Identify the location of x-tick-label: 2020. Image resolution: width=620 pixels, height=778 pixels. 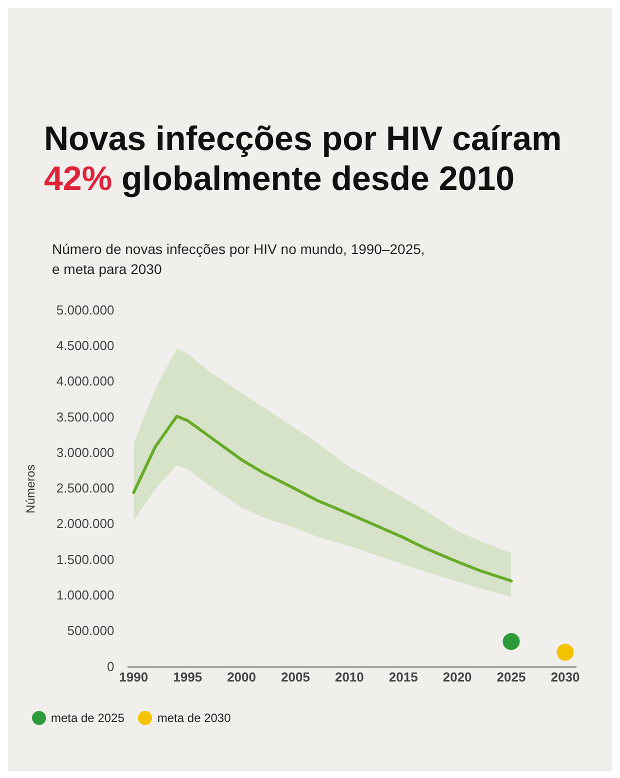
(457, 677).